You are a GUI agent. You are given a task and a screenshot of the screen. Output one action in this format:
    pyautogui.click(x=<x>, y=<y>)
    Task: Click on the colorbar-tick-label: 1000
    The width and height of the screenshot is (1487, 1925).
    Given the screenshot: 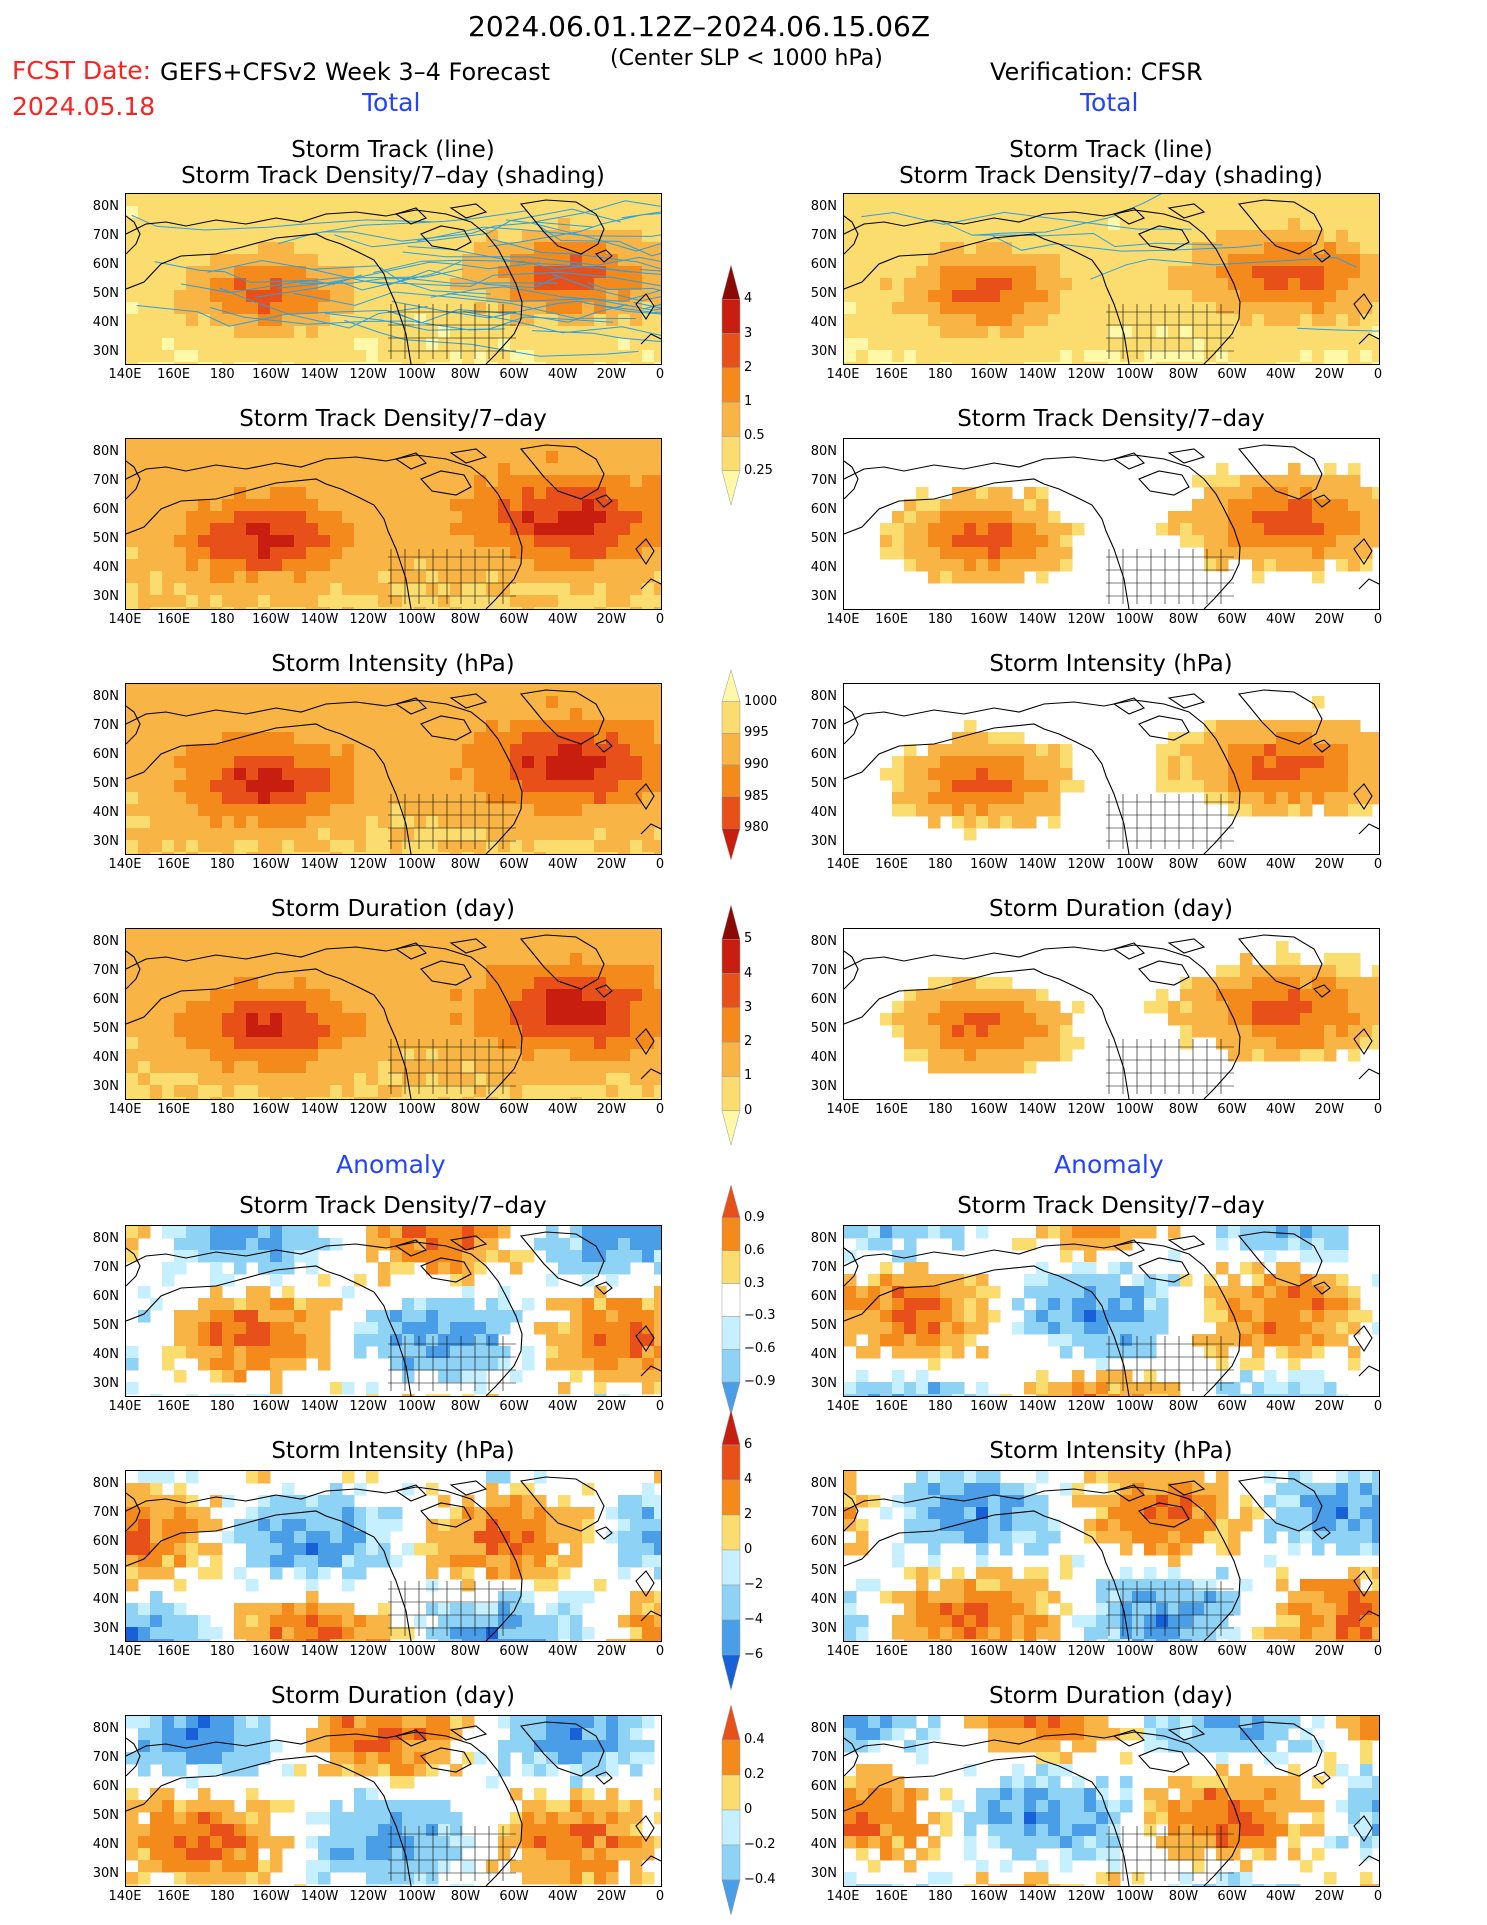 What is the action you would take?
    pyautogui.click(x=761, y=701)
    